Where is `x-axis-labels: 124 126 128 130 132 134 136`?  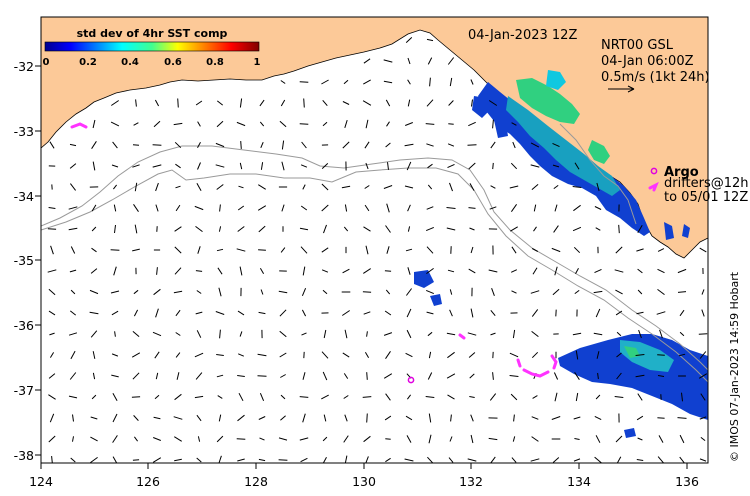 x-axis-labels: 124 126 128 130 132 134 136 is located at coordinates (364, 481).